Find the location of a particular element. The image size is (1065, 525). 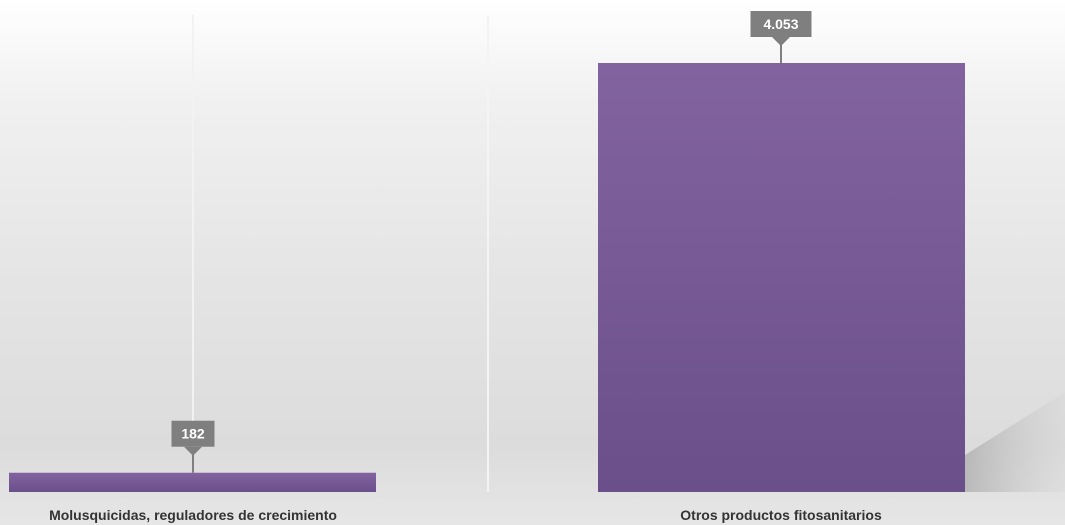

value-label-1: 4.053 is located at coordinates (780, 24).